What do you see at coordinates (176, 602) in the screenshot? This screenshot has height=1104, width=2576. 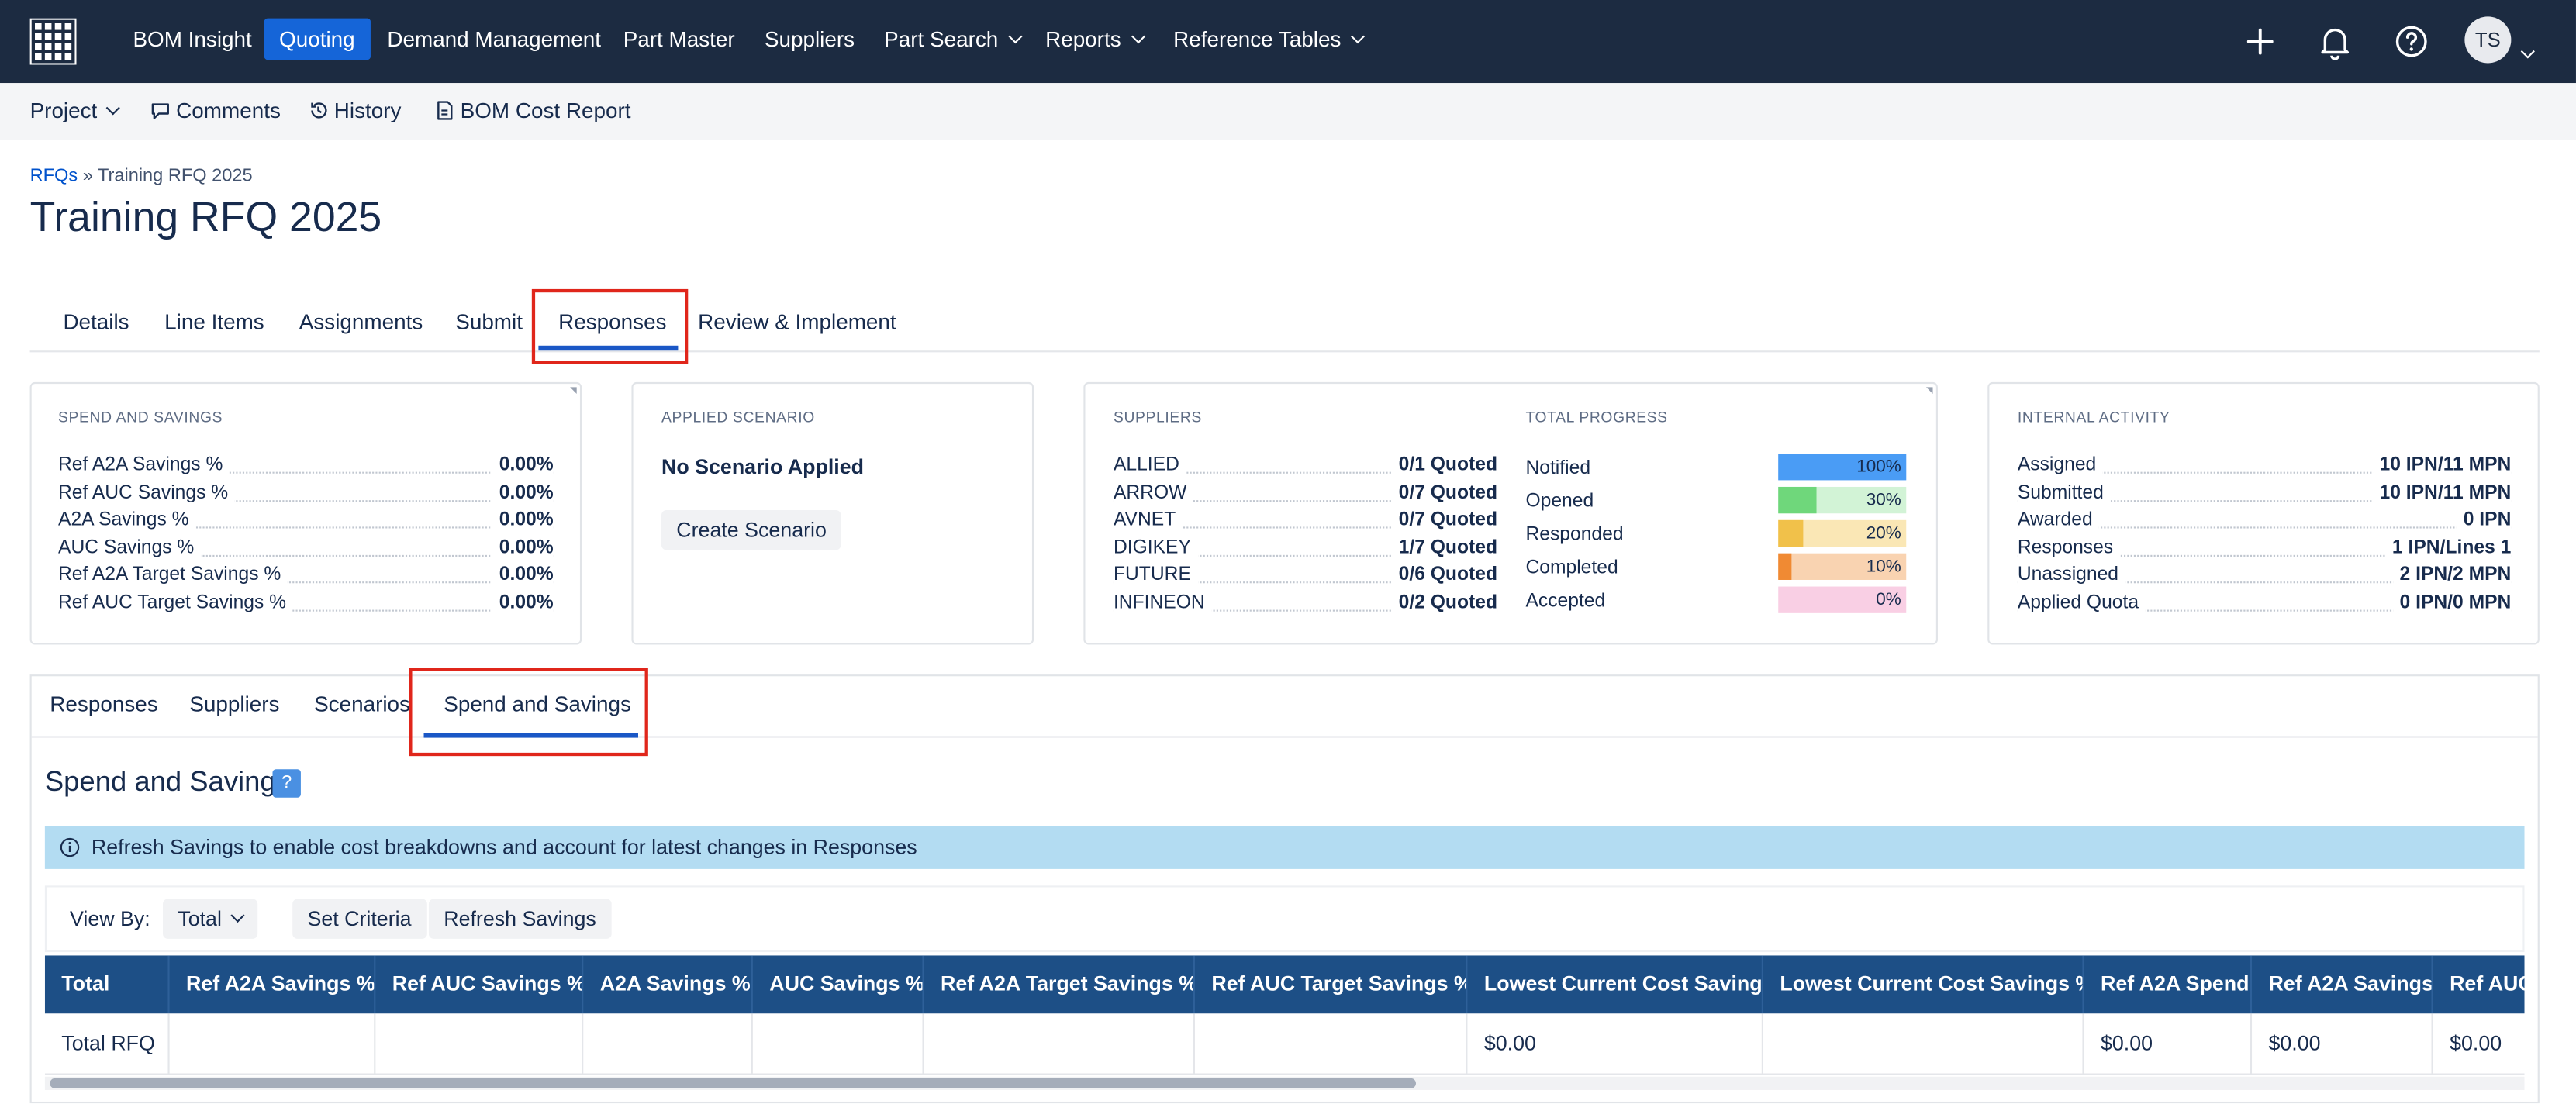 I see `spend-row-label: Ref AUC Target Savings %` at bounding box center [176, 602].